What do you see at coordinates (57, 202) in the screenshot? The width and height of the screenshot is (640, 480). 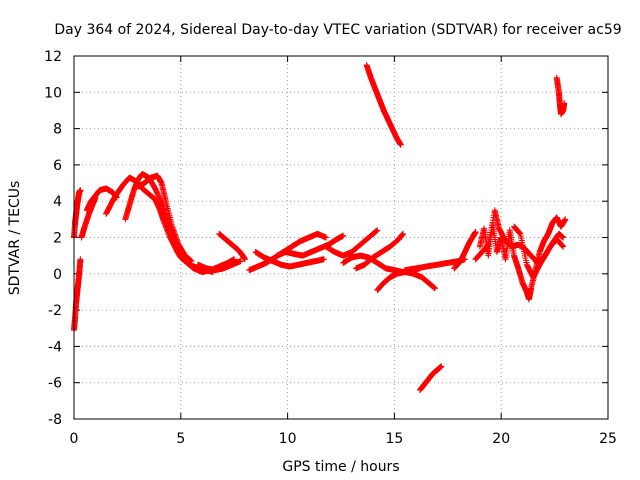 I see `y-tick-label: 4` at bounding box center [57, 202].